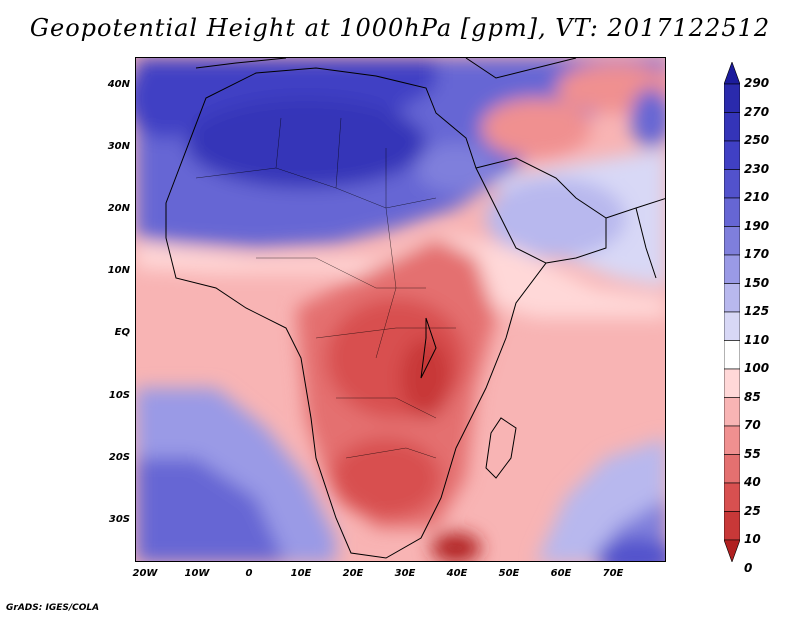 This screenshot has width=800, height=618. I want to click on lon-label-0: 0, so click(249, 573).